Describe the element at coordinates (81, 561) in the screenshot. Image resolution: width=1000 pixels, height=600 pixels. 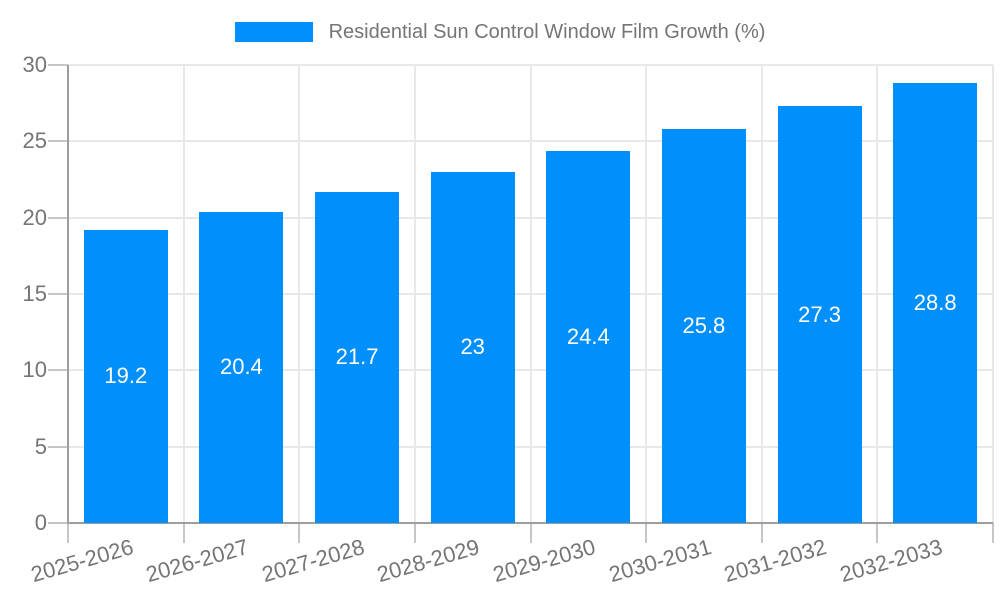
I see `x-axis-label: 2025-2026` at that location.